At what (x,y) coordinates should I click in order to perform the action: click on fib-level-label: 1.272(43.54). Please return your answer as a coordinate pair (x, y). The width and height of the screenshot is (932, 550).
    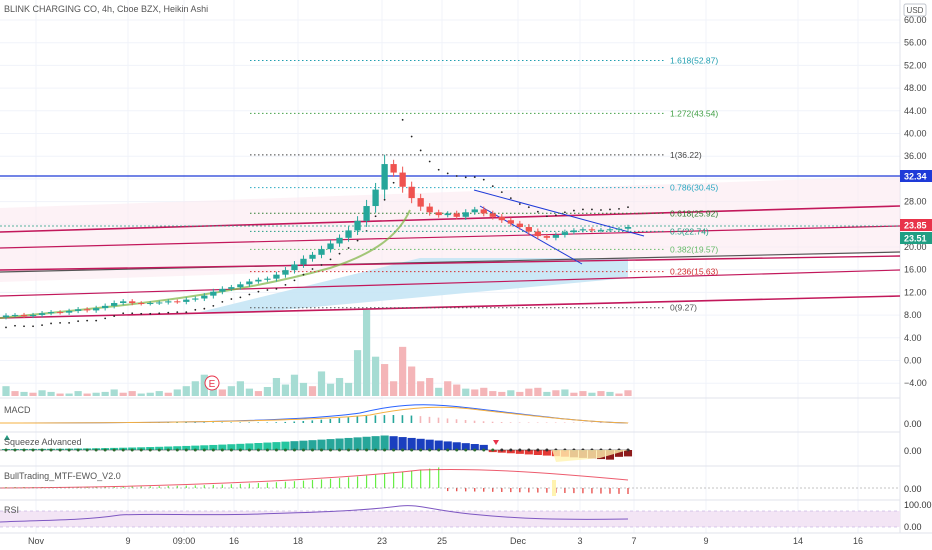
    Looking at the image, I should click on (694, 113).